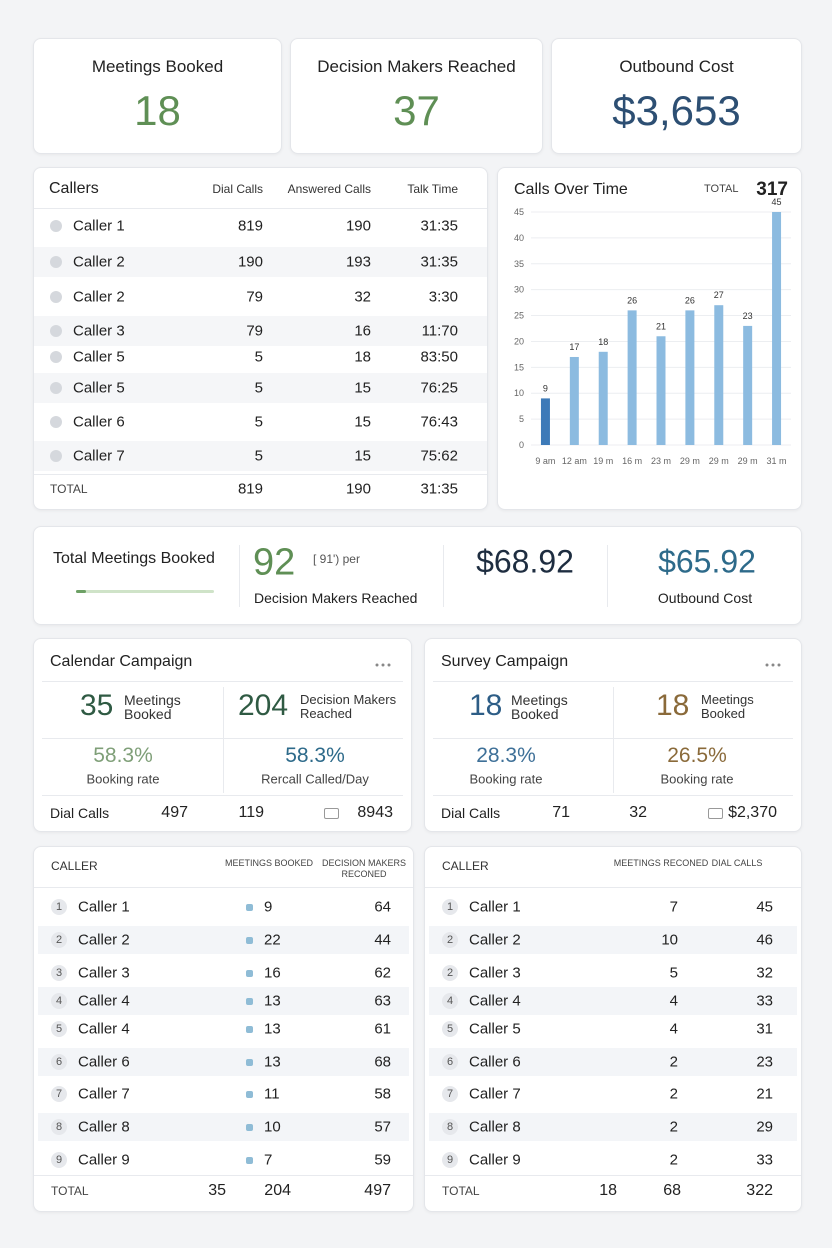 The height and width of the screenshot is (1248, 832). What do you see at coordinates (217, 1190) in the screenshot?
I see `total-cell: 35` at bounding box center [217, 1190].